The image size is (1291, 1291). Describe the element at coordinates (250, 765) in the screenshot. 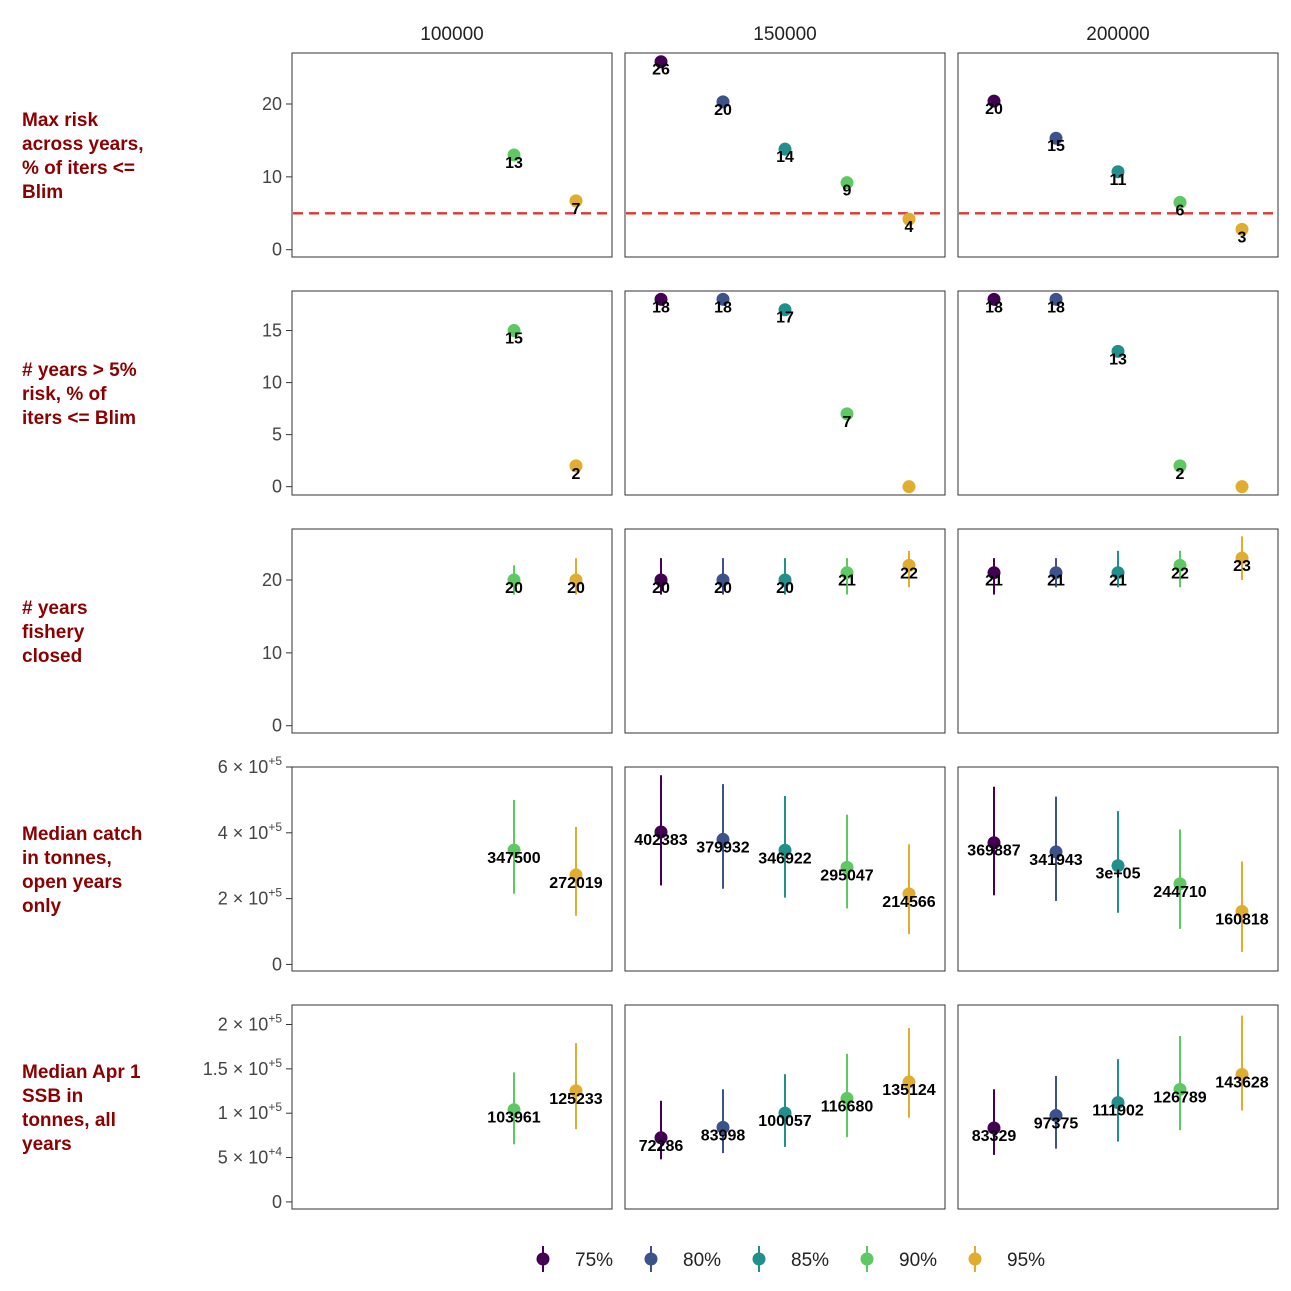

I see `y-tick-label: 6 × 10+5` at that location.